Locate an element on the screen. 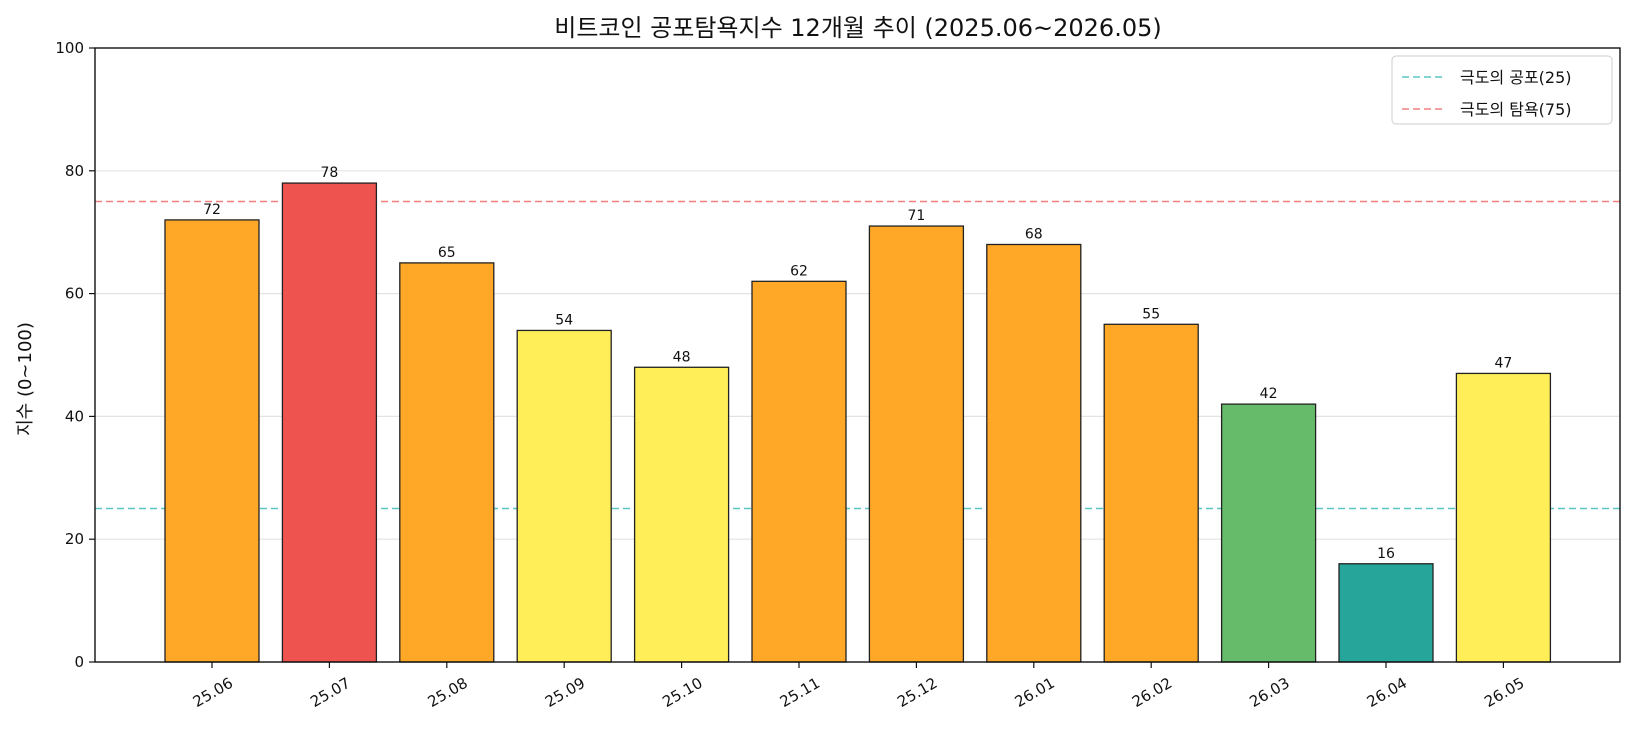 The height and width of the screenshot is (735, 1634). x-tick-label: 25.09 is located at coordinates (565, 692).